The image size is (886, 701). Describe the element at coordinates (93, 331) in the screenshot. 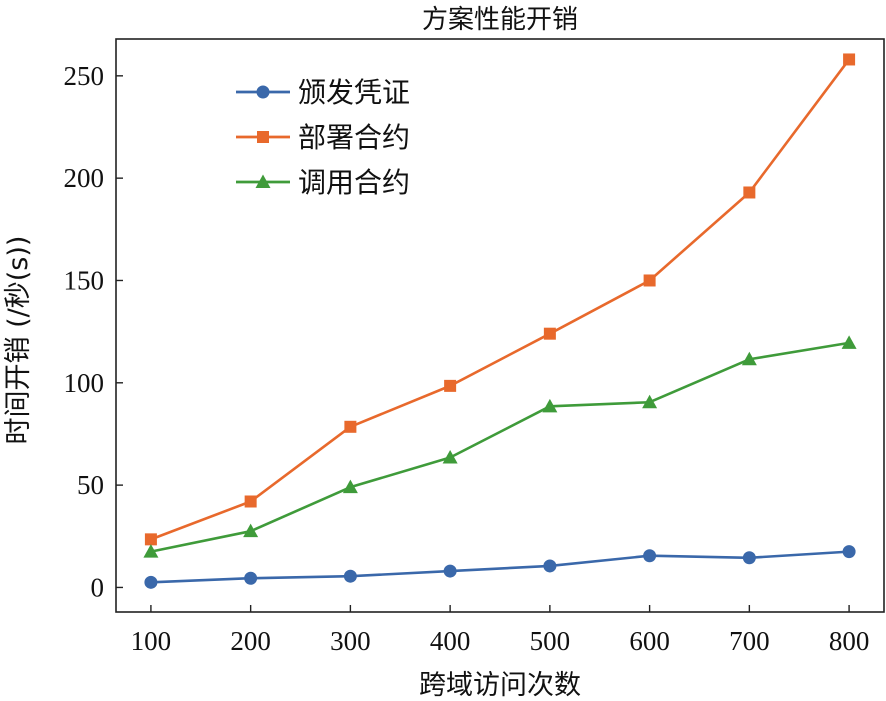

I see `y-axis-ticks: 0 50 100 150 200 250` at that location.